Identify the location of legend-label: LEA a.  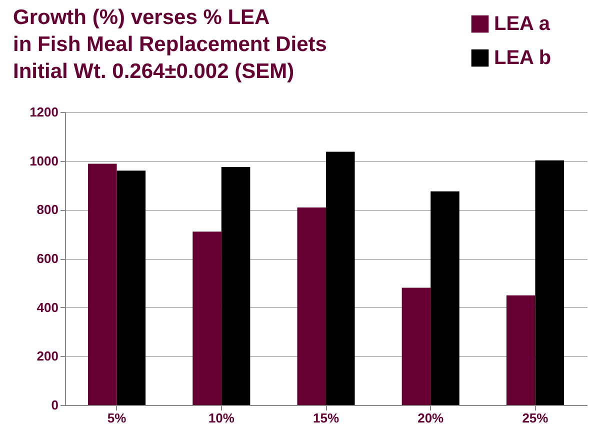
(522, 24).